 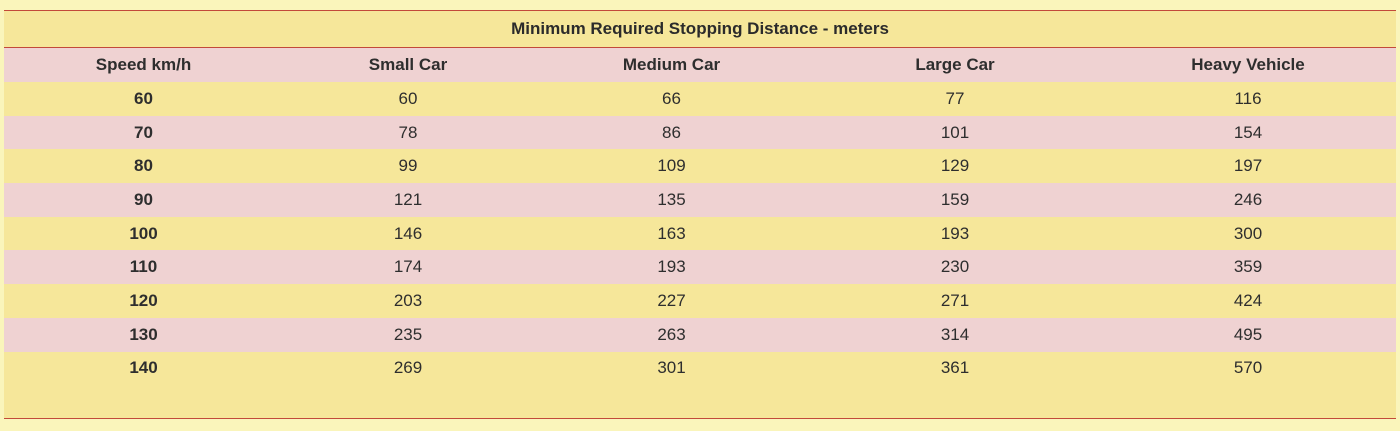 What do you see at coordinates (408, 368) in the screenshot?
I see `cell-small-car: 269` at bounding box center [408, 368].